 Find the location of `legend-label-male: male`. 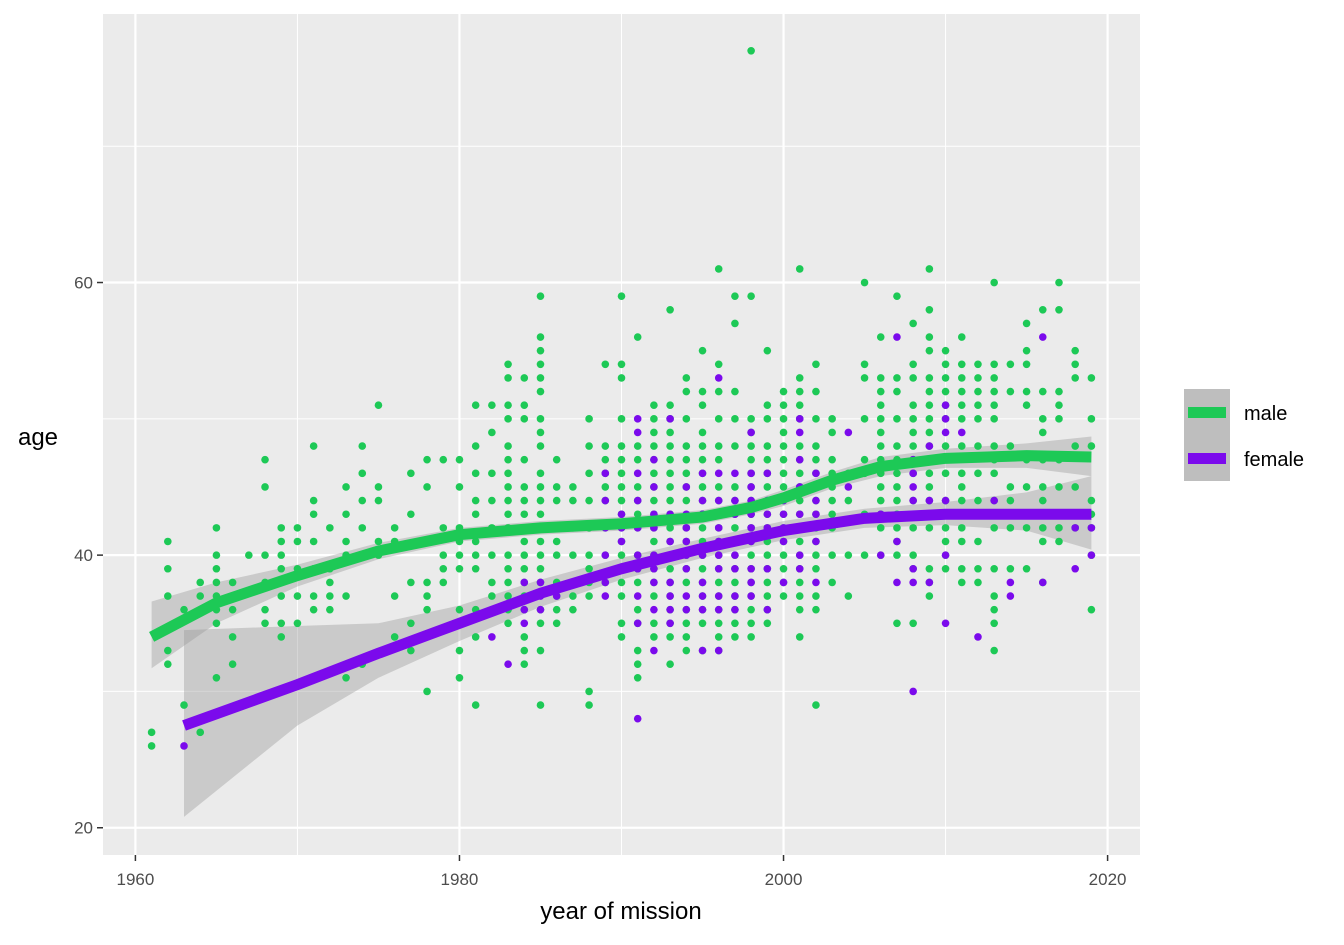

legend-label-male: male is located at coordinates (1265, 414).